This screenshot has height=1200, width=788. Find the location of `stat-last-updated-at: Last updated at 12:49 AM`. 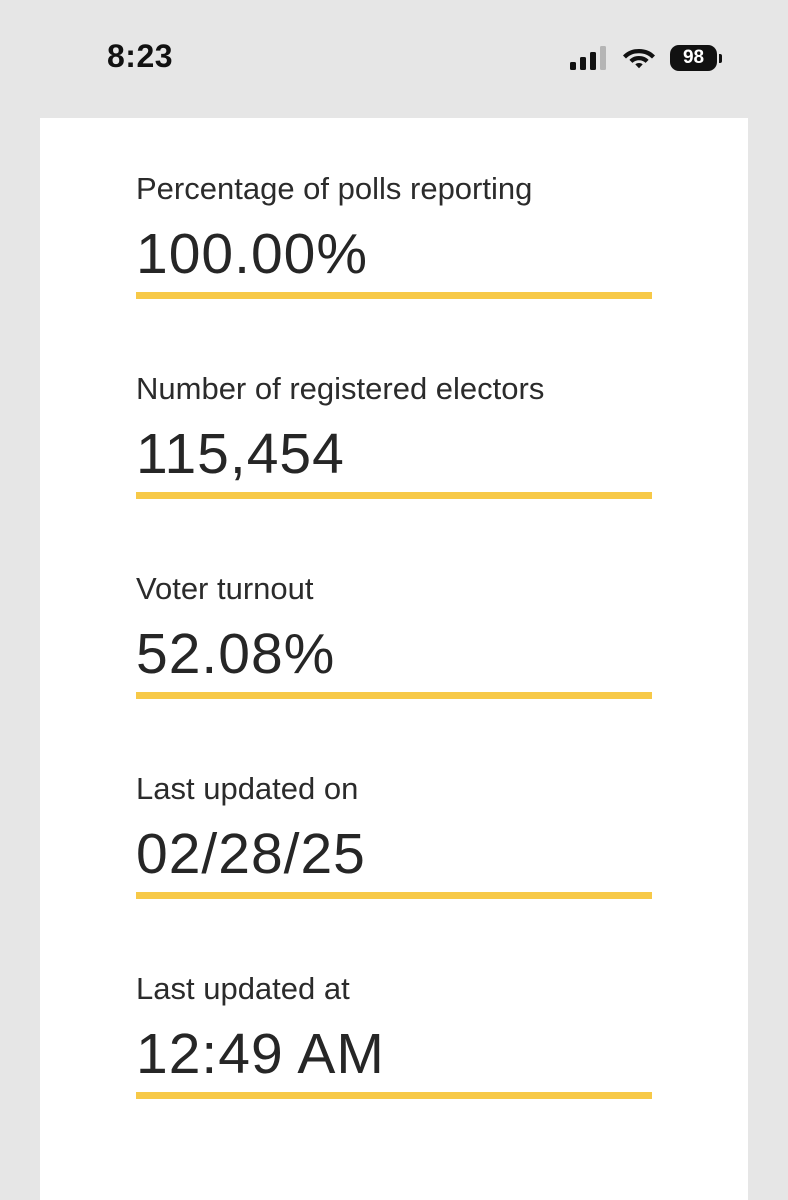

stat-last-updated-at: Last updated at 12:49 AM is located at coordinates (394, 1034).